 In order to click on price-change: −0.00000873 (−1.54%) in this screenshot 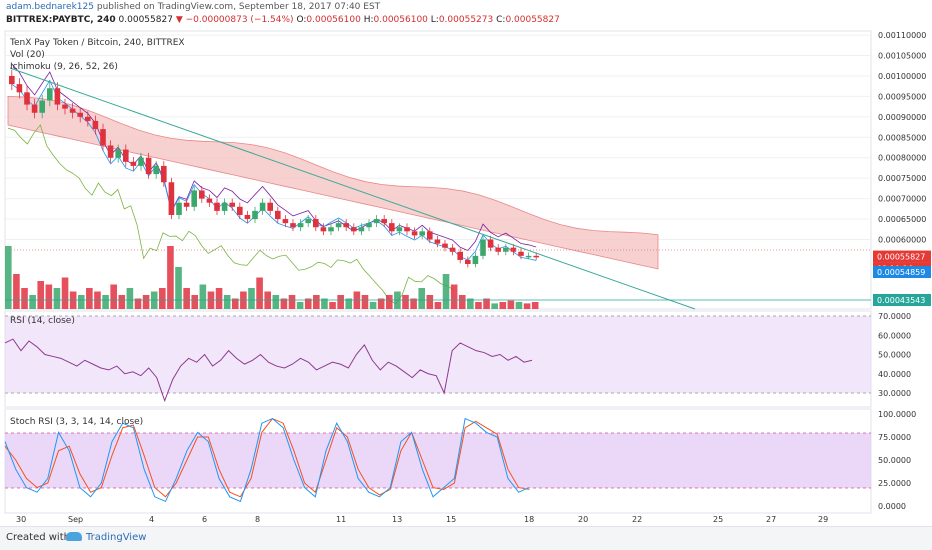, I will do `click(239, 20)`.